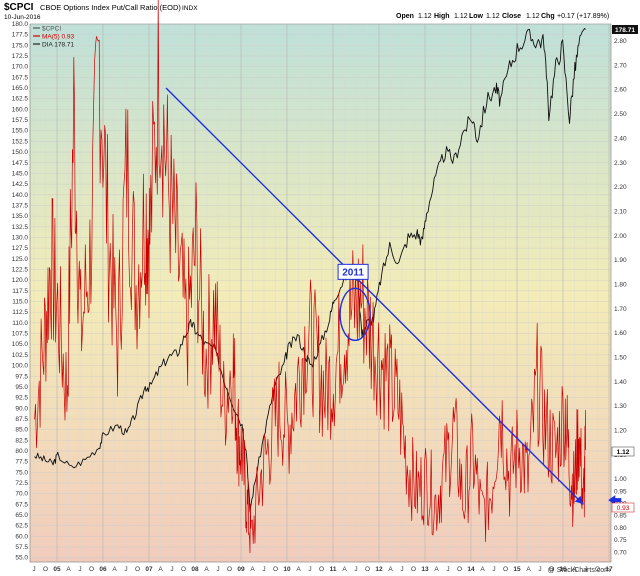 Image resolution: width=640 pixels, height=576 pixels. Describe the element at coordinates (21, 536) in the screenshot. I see `left-tick-label: 60.0` at that location.